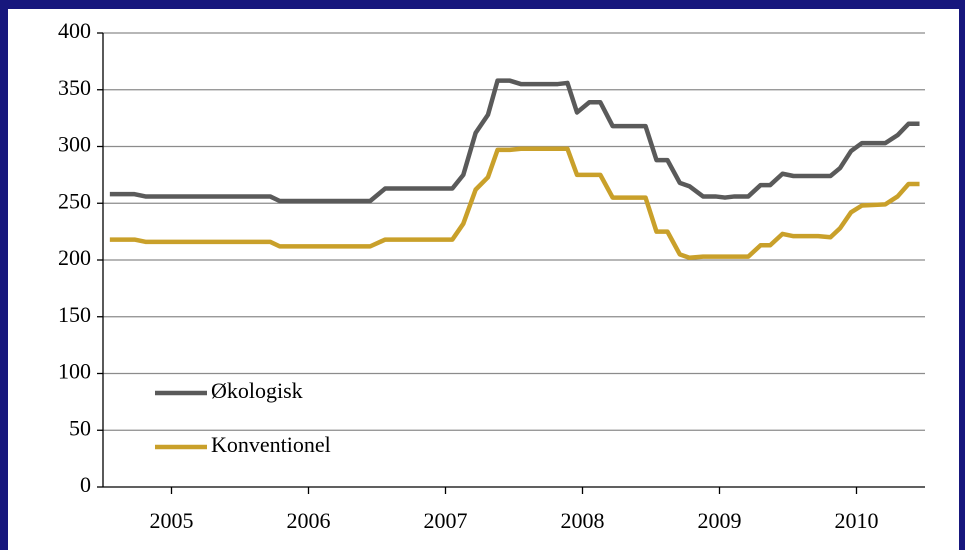 The image size is (965, 550). Describe the element at coordinates (85, 484) in the screenshot. I see `y-tick-label: 0` at that location.